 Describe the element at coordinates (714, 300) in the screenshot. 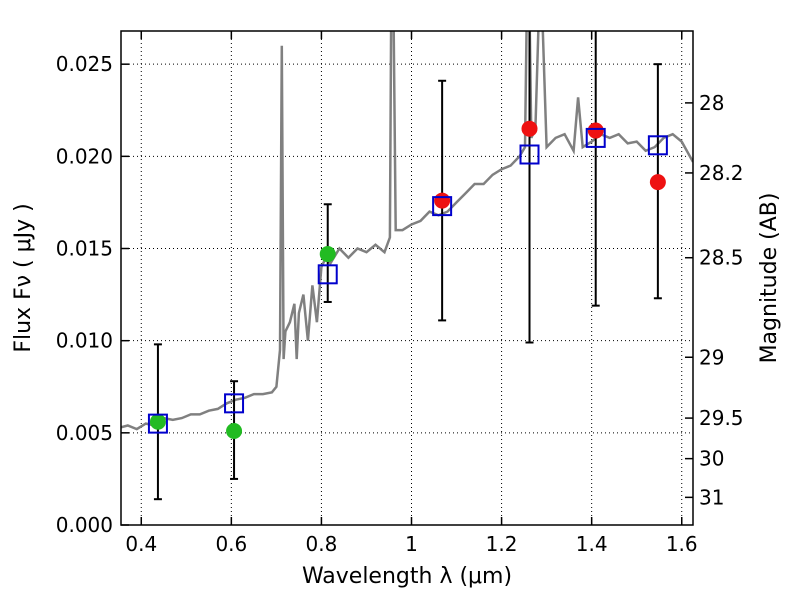

I see `y2-axis-ticks: 28 28.2 28.5 29 29.5 30 31` at that location.